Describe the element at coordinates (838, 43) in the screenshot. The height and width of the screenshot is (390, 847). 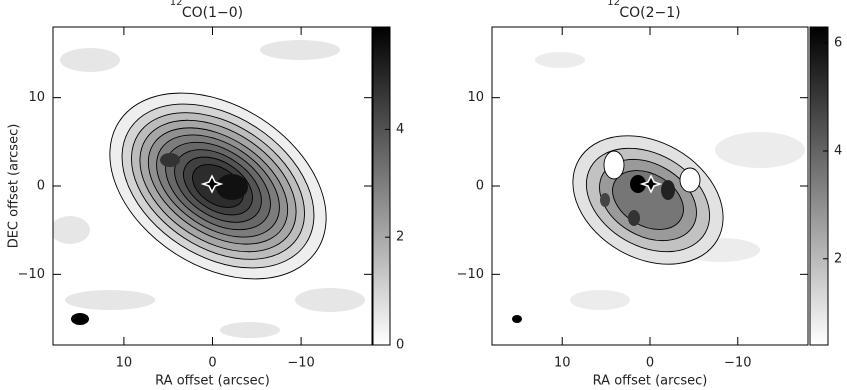
I see `colorbar-tick-label: 6` at that location.